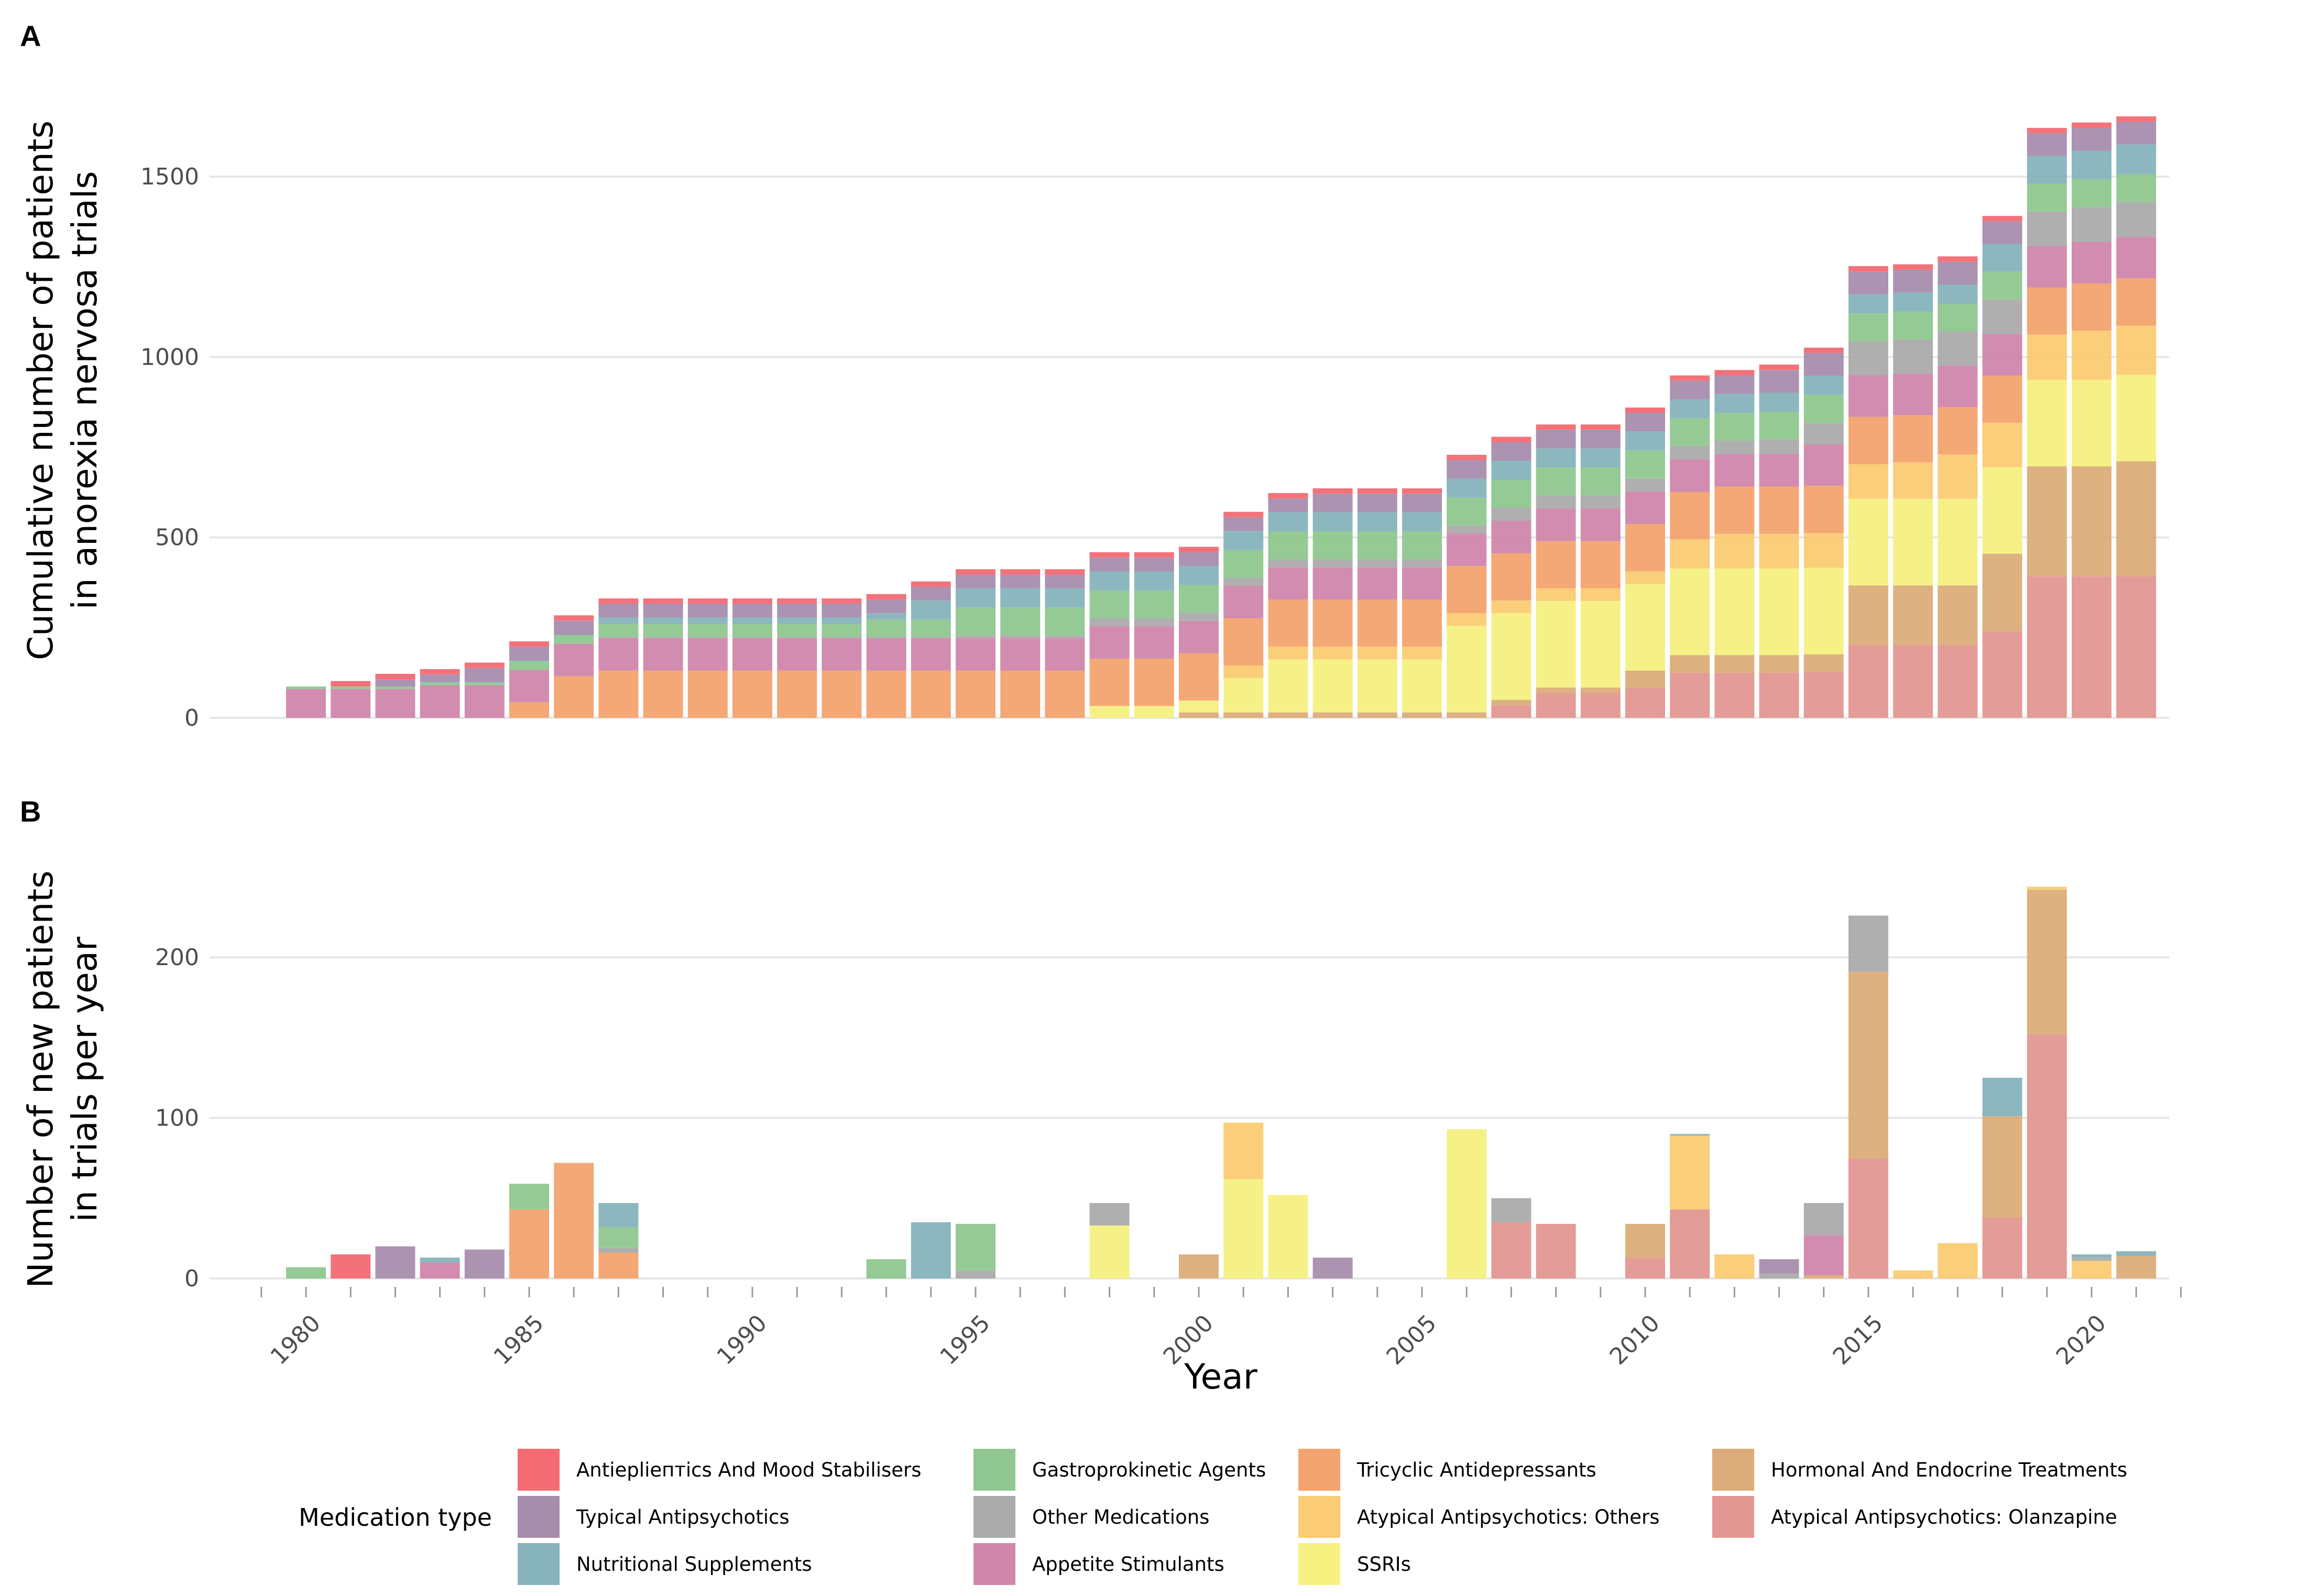 The image size is (2298, 1596). Describe the element at coordinates (1065, 598) in the screenshot. I see `bar-nutritional-supplements-1997` at that location.